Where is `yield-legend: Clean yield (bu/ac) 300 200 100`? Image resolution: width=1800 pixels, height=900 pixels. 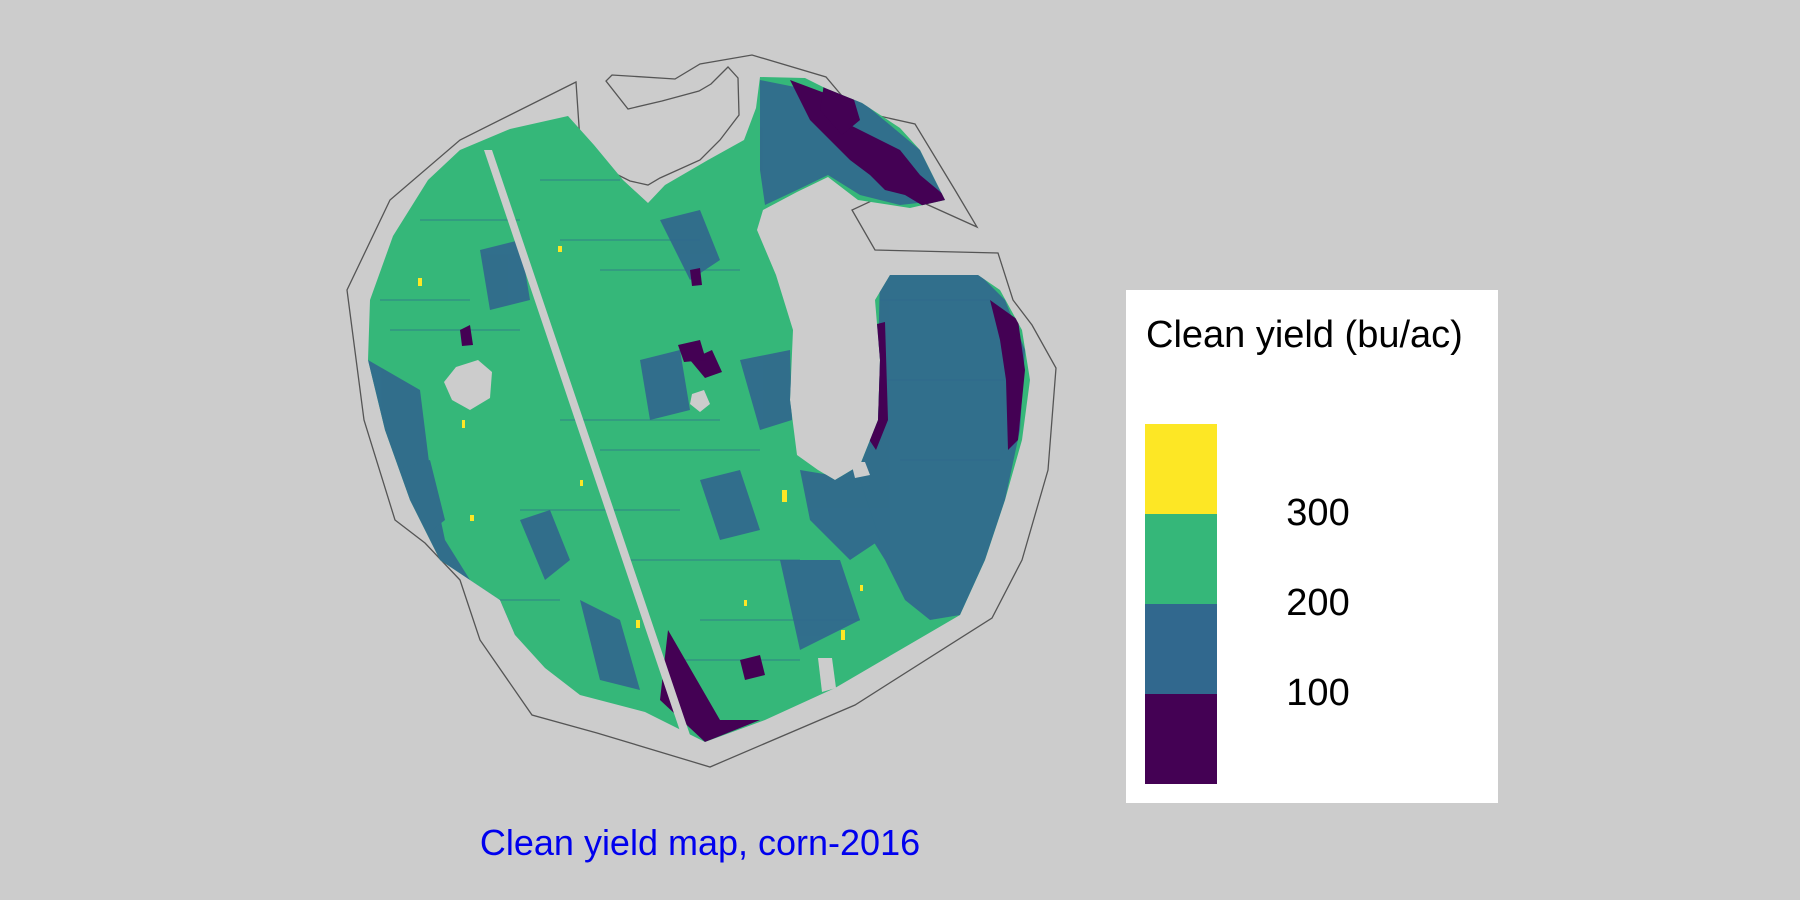 yield-legend: Clean yield (bu/ac) 300 200 100 is located at coordinates (1312, 546).